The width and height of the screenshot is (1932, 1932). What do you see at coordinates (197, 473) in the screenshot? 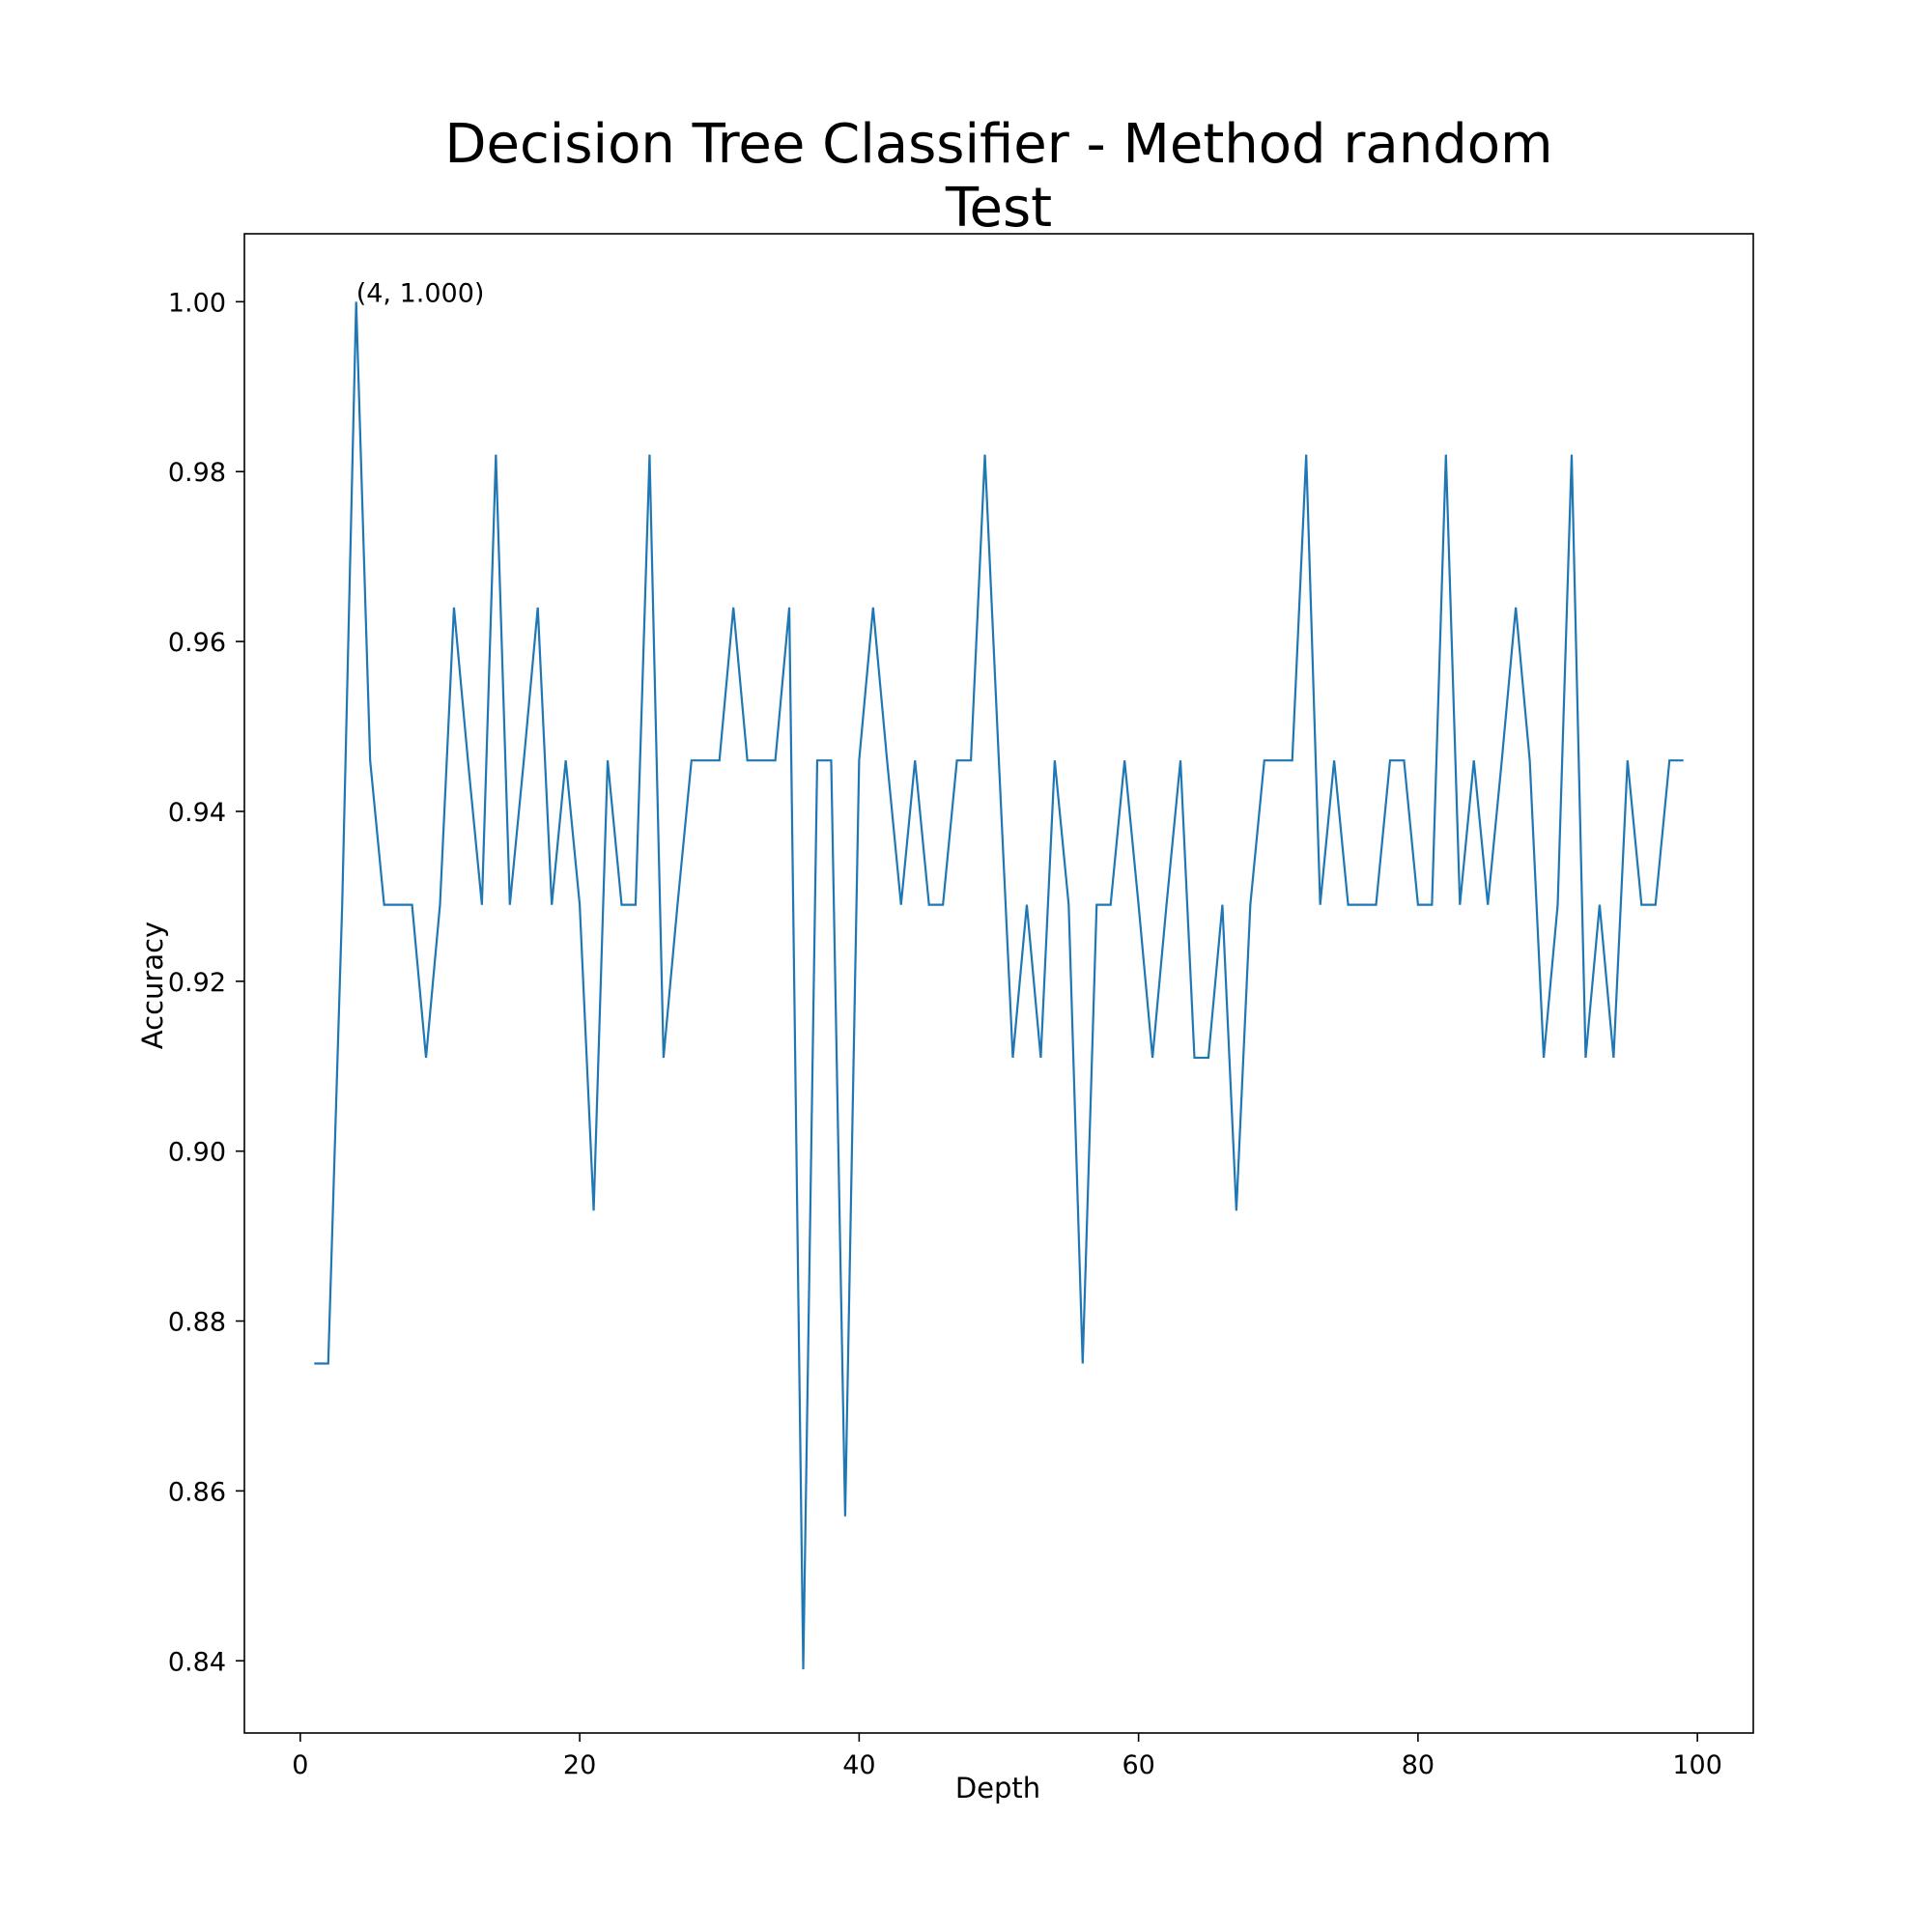
I see `y-tick-label: 0.98` at bounding box center [197, 473].